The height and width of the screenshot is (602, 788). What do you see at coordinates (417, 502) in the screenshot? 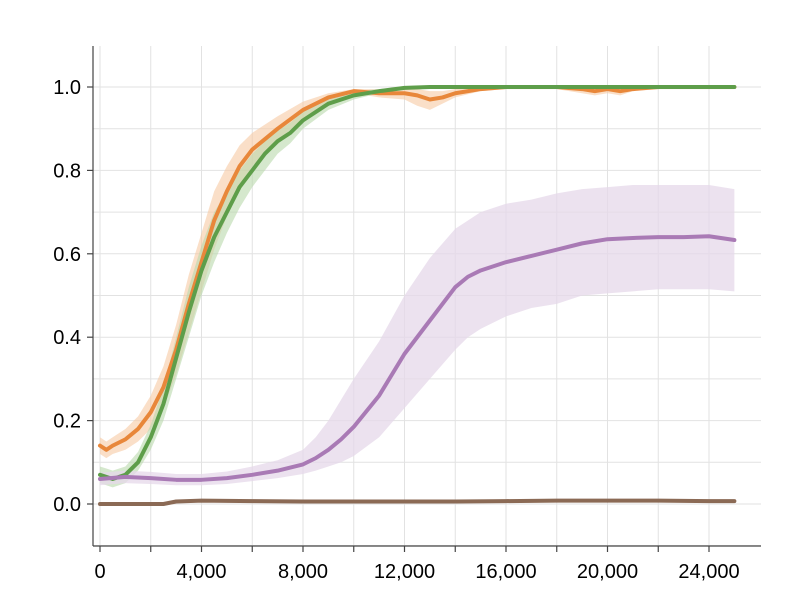
I see `series-4-line` at bounding box center [417, 502].